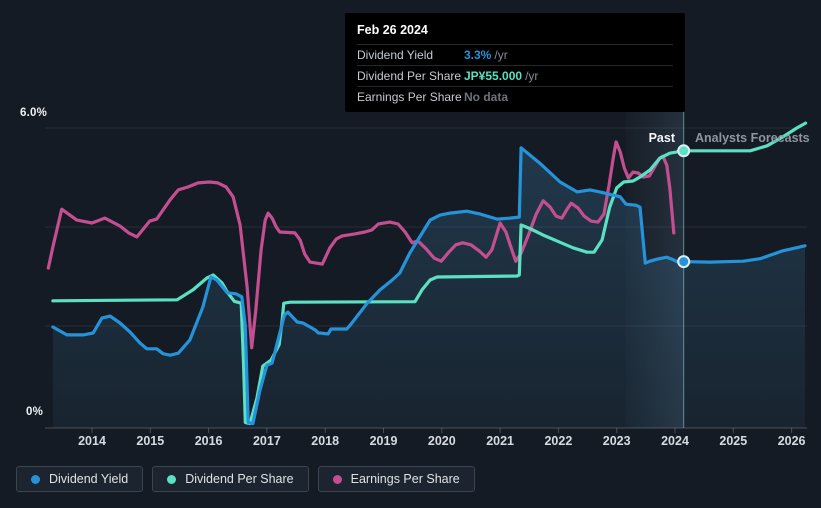 The height and width of the screenshot is (508, 821). Describe the element at coordinates (266, 441) in the screenshot. I see `x-axis-label: 2017` at that location.